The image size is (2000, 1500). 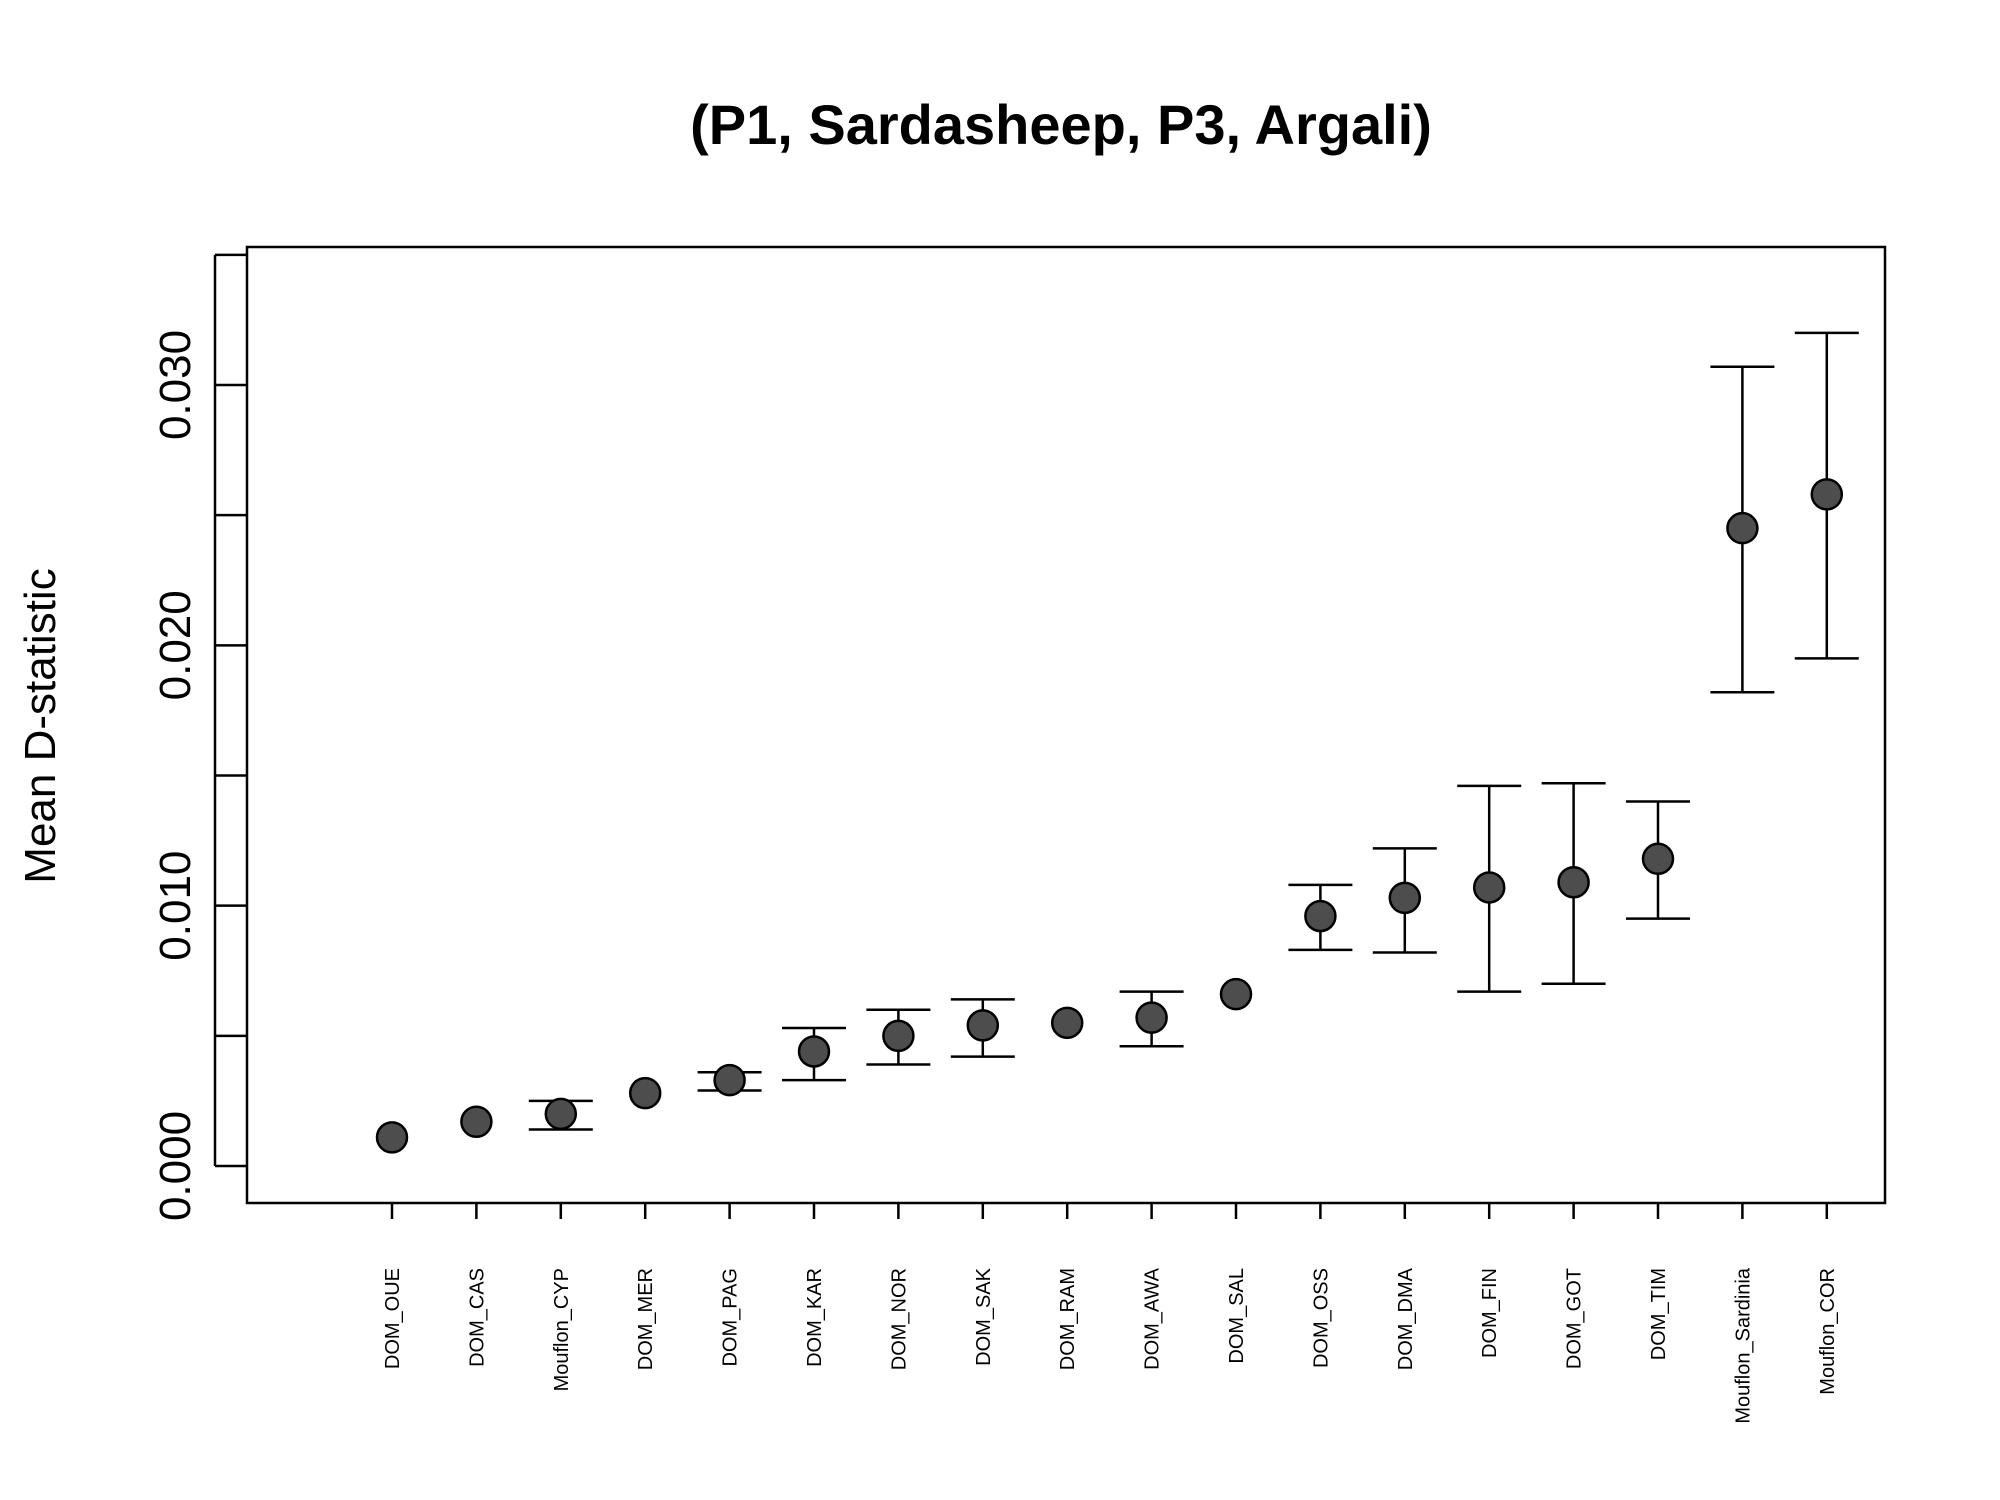 What do you see at coordinates (1406, 1318) in the screenshot?
I see `x-tick-label: DOM_DMA` at bounding box center [1406, 1318].